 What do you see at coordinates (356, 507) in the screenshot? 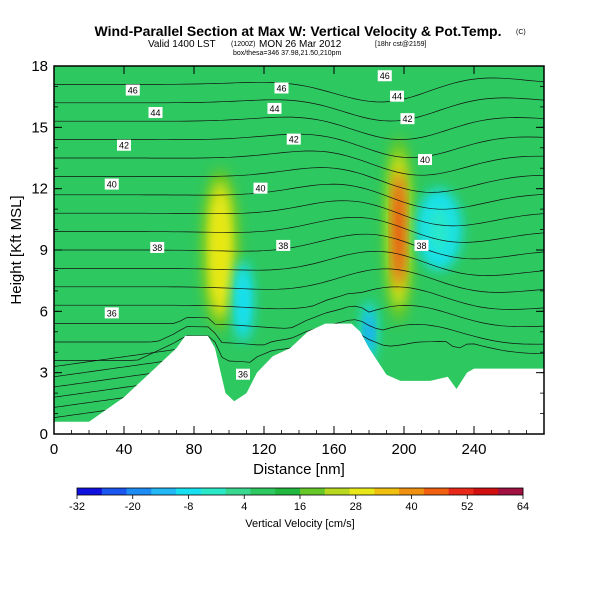
I see `colorbar-tick-label: 28` at bounding box center [356, 507].